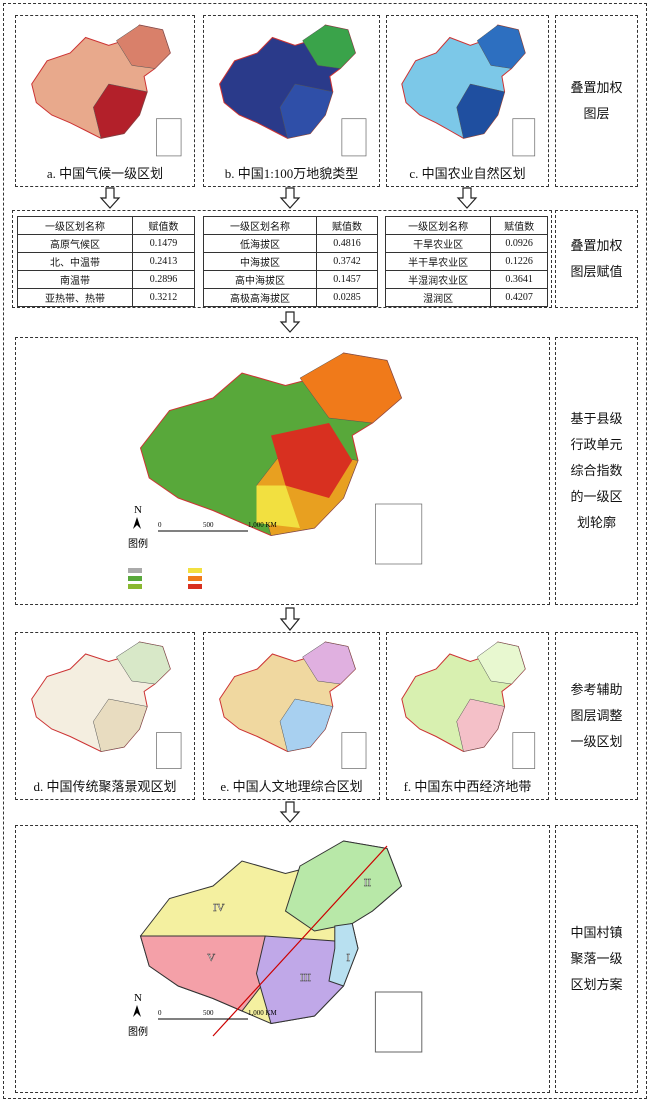  I want to click on step-label-line: 参考辅助, so click(596, 689).